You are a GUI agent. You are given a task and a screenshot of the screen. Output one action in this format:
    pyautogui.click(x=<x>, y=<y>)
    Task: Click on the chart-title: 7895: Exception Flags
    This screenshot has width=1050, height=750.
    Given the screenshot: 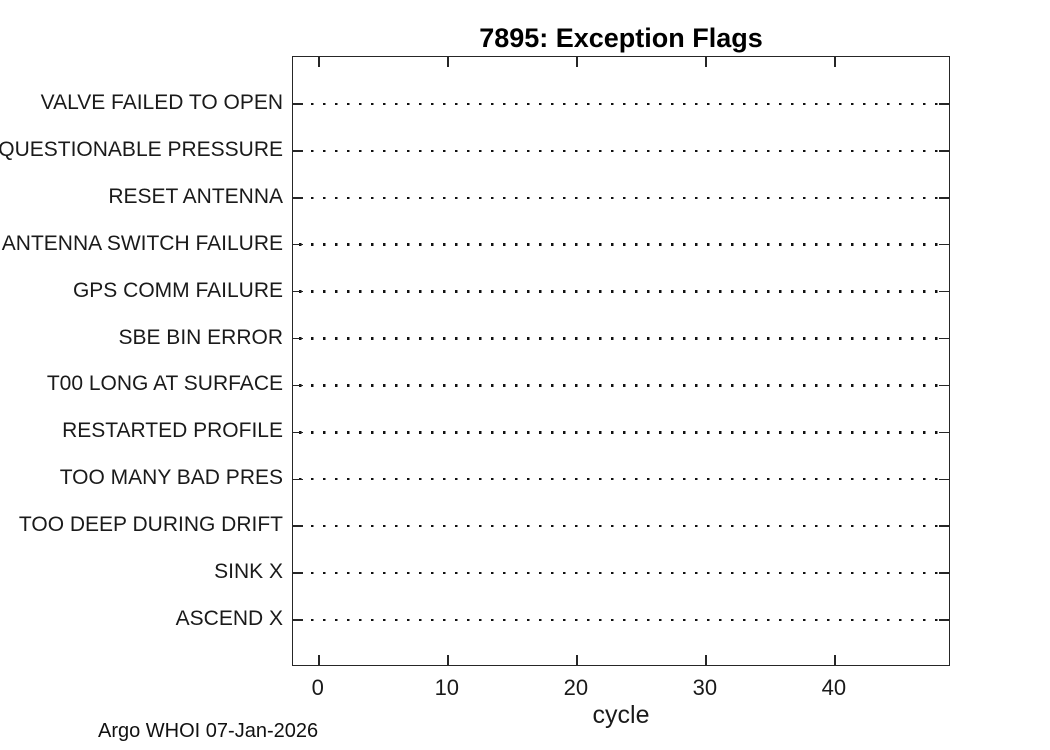 What is the action you would take?
    pyautogui.click(x=621, y=38)
    